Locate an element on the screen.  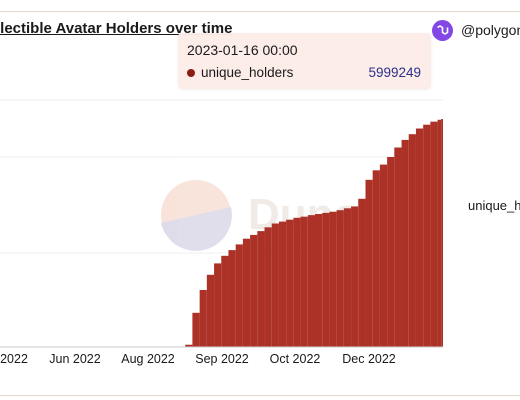
series-color-dot is located at coordinates (191, 73).